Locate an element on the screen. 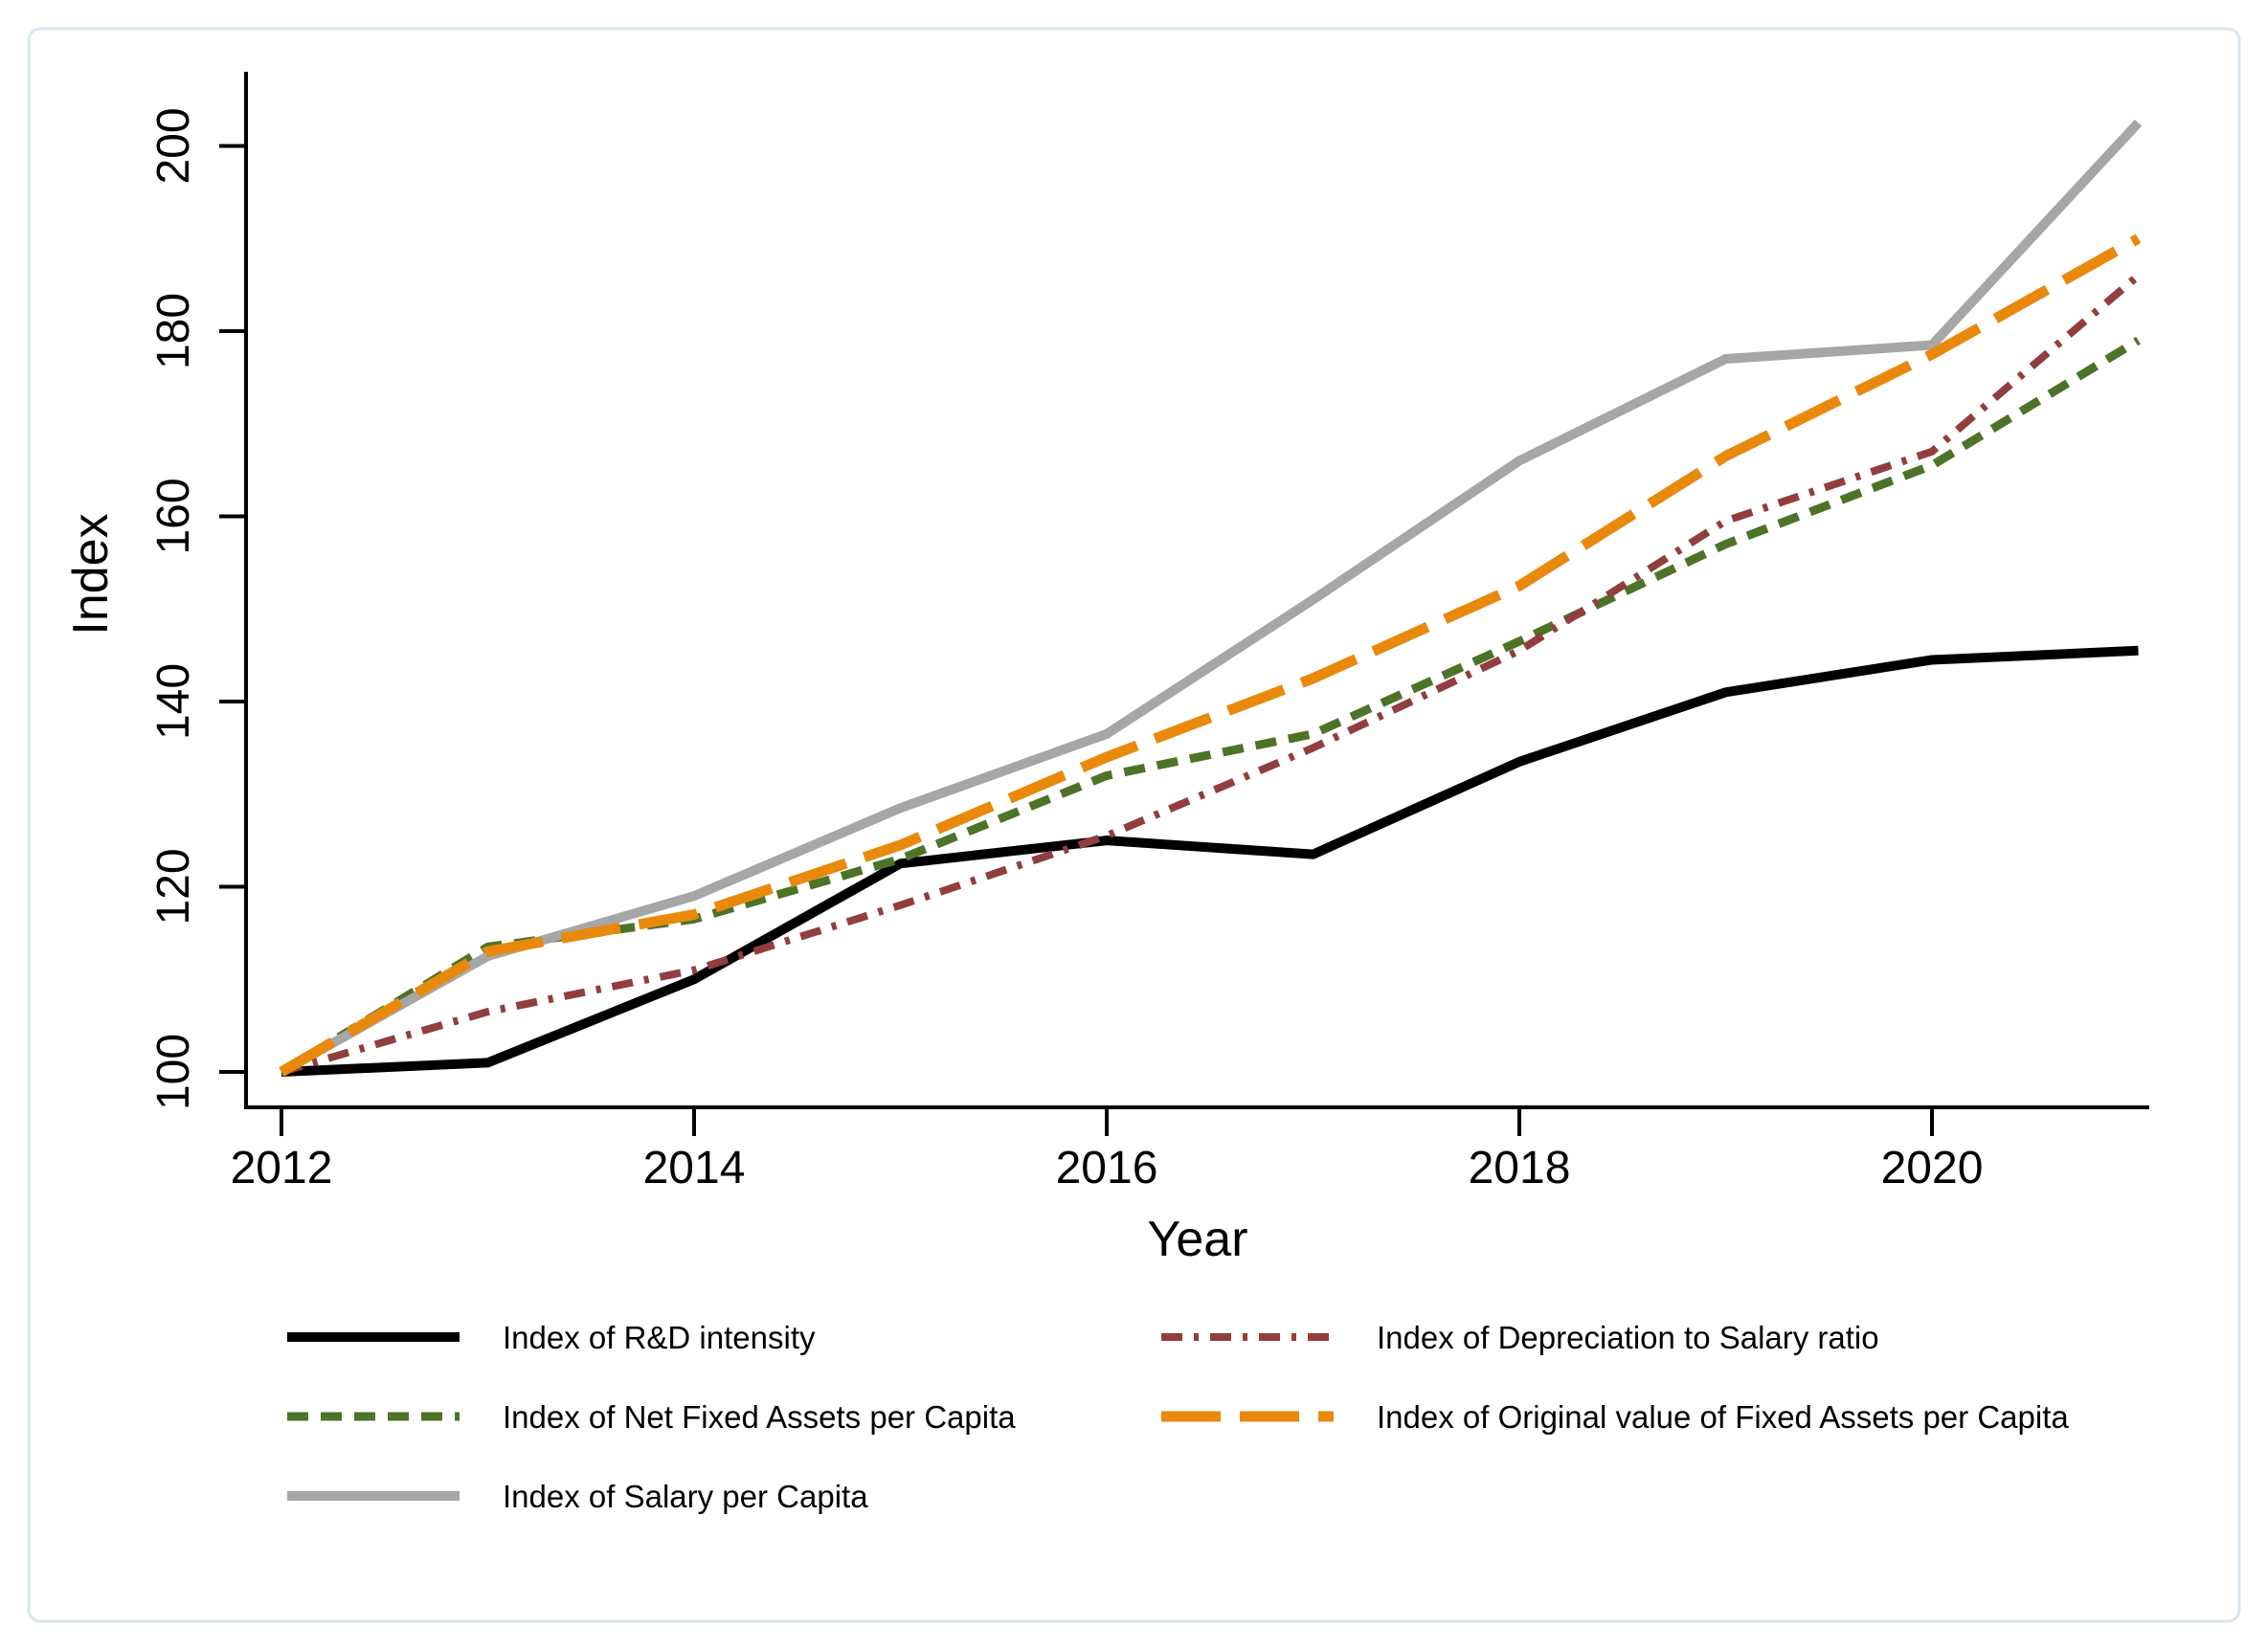  x-axis-title: Year is located at coordinates (1197, 1240).